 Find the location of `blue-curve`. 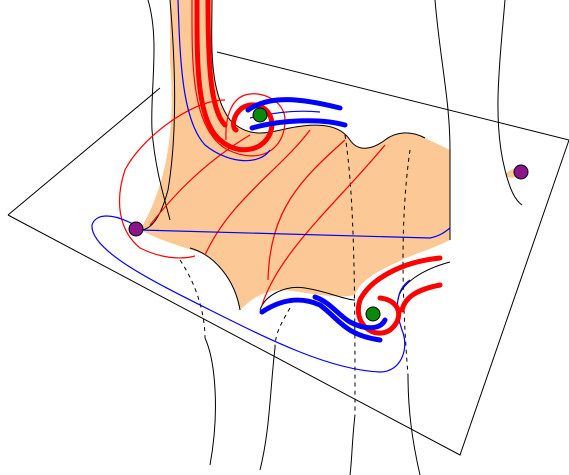

blue-curve is located at coordinates (224, 81).